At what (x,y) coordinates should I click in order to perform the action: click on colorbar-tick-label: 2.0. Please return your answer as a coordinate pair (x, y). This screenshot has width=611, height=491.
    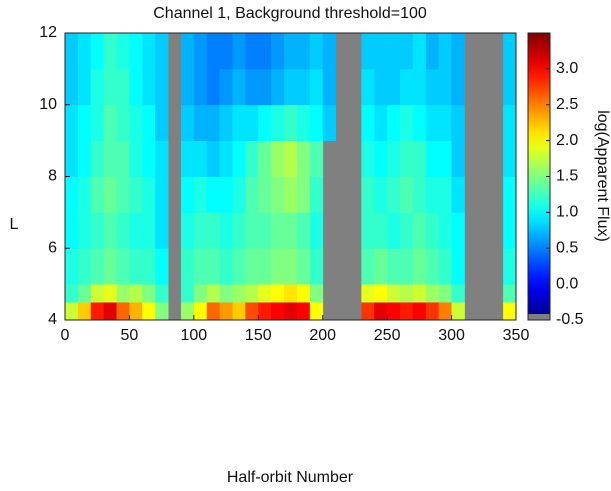
    Looking at the image, I should click on (567, 140).